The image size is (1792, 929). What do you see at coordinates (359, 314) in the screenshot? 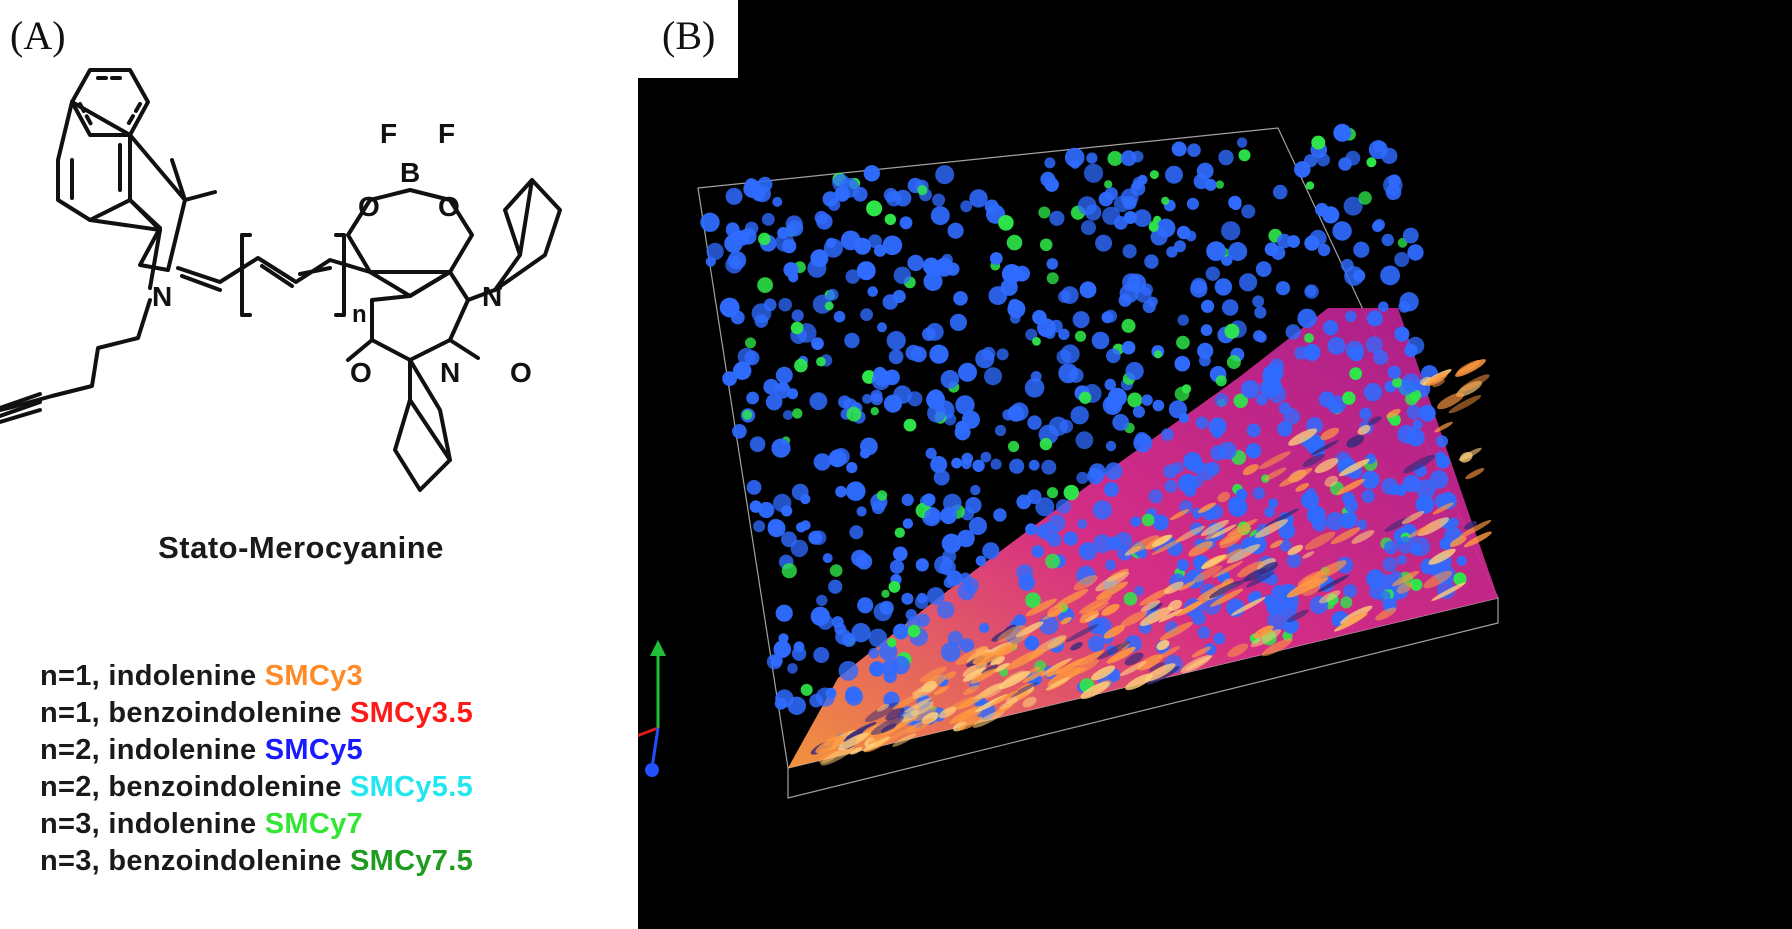
I see `n-subscript: n` at bounding box center [359, 314].